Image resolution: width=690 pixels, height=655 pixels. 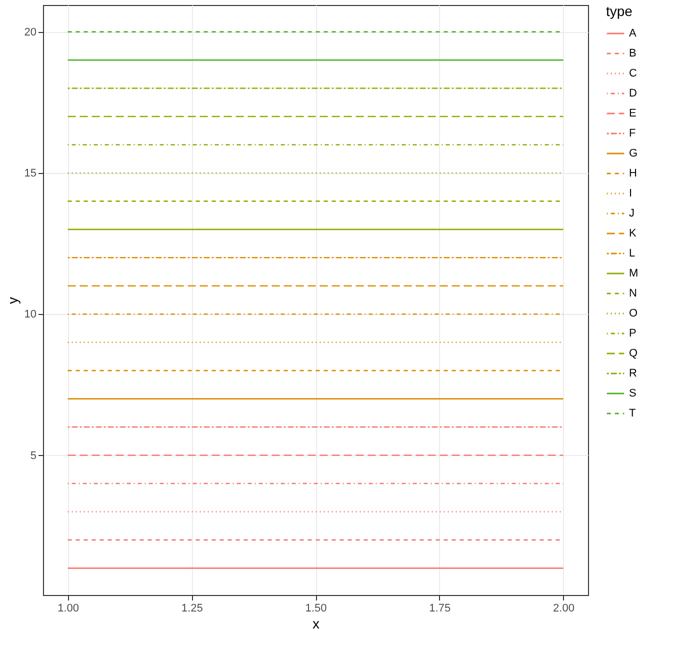 What do you see at coordinates (440, 608) in the screenshot?
I see `x-tick-label: 1.75` at bounding box center [440, 608].